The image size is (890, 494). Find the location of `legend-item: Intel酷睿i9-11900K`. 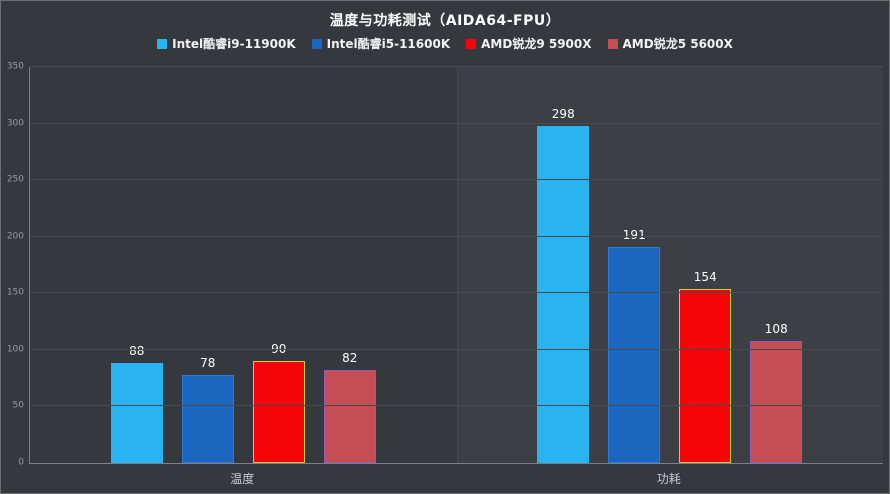

legend-item: Intel酷睿i9-11900K is located at coordinates (226, 43).